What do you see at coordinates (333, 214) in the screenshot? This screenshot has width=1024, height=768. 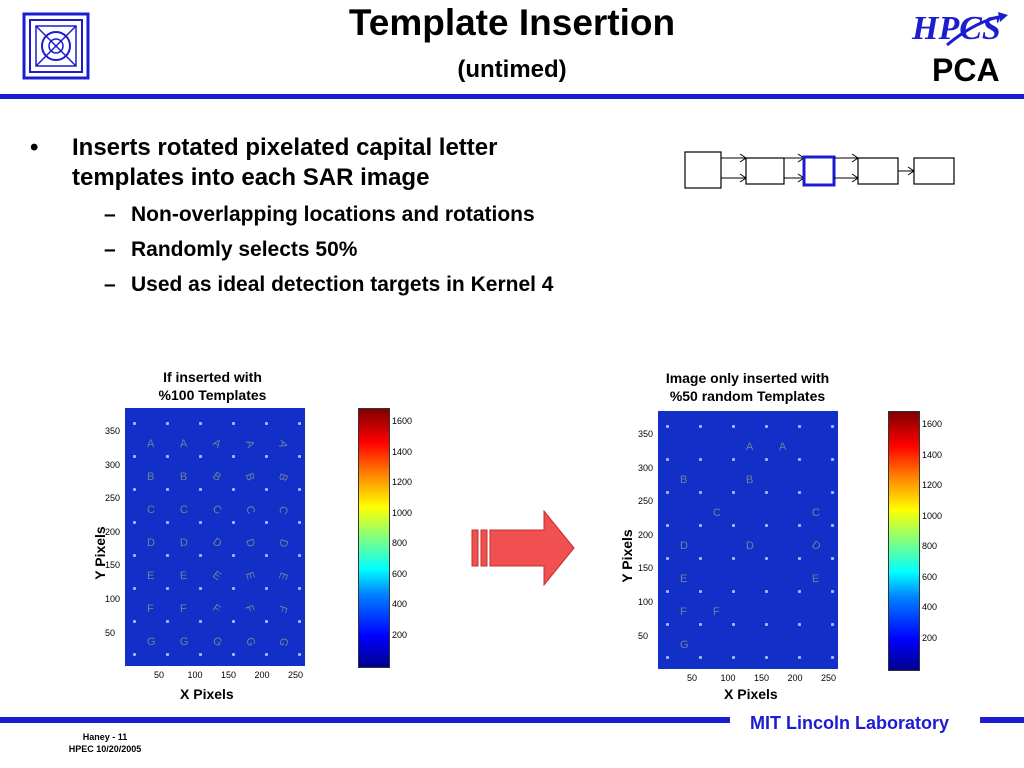 I see `bullet-sub-1: Non-overlapping locations and rotations` at bounding box center [333, 214].